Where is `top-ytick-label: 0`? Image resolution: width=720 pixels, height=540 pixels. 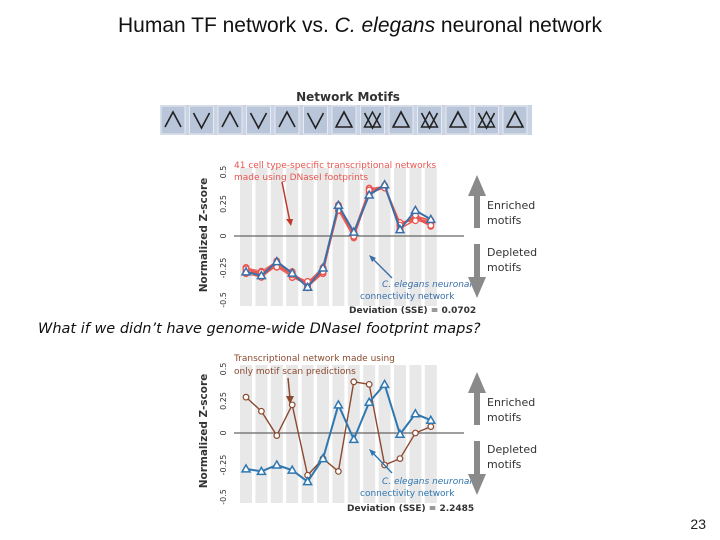 top-ytick-label: 0 is located at coordinates (223, 235).